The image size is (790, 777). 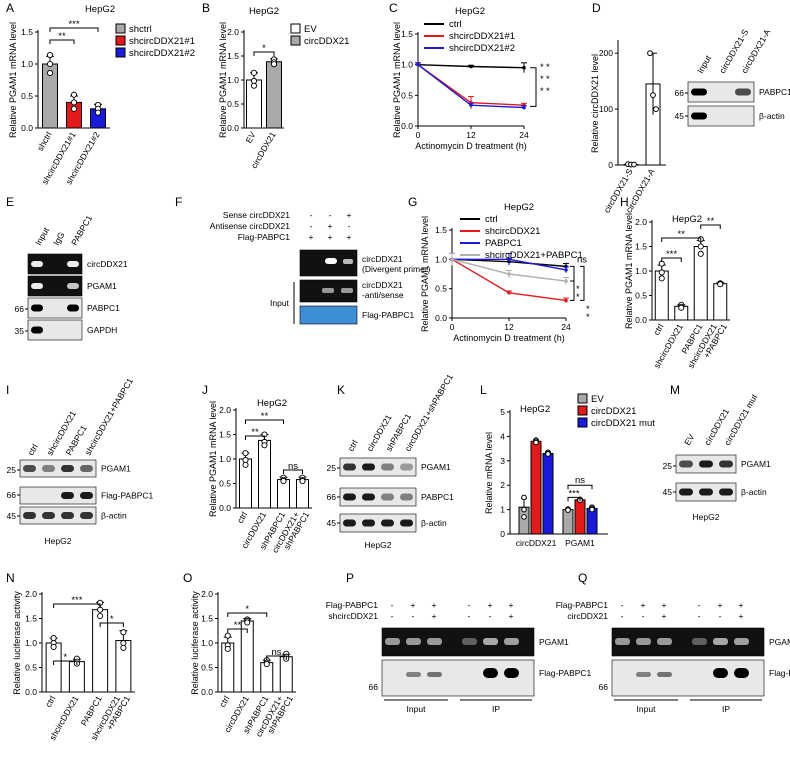 I want to click on legend-label: shctrl, so click(x=140, y=29).